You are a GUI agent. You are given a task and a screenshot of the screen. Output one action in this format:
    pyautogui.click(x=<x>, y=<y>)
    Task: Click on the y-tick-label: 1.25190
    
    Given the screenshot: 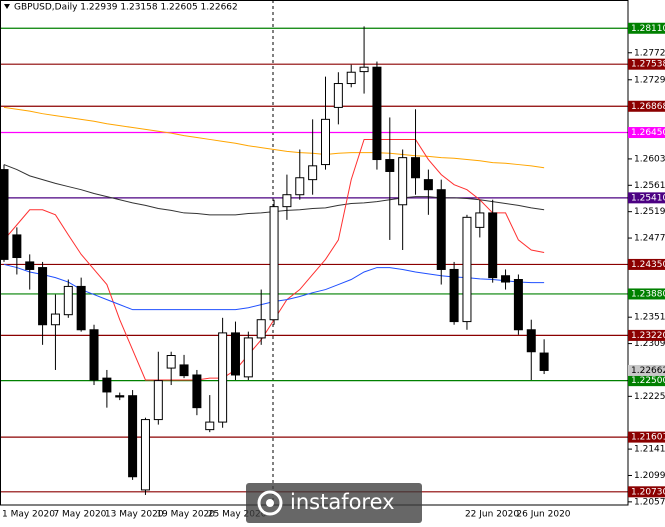 What is the action you would take?
    pyautogui.click(x=649, y=212)
    